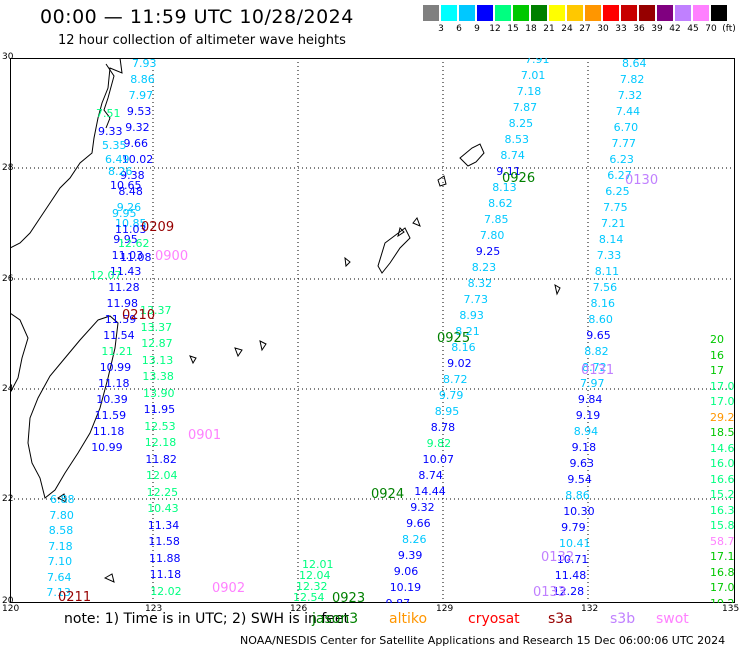 Image resolution: width=740 pixels, height=650 pixels. I want to click on wave-height-value: 11.18, so click(165, 574).